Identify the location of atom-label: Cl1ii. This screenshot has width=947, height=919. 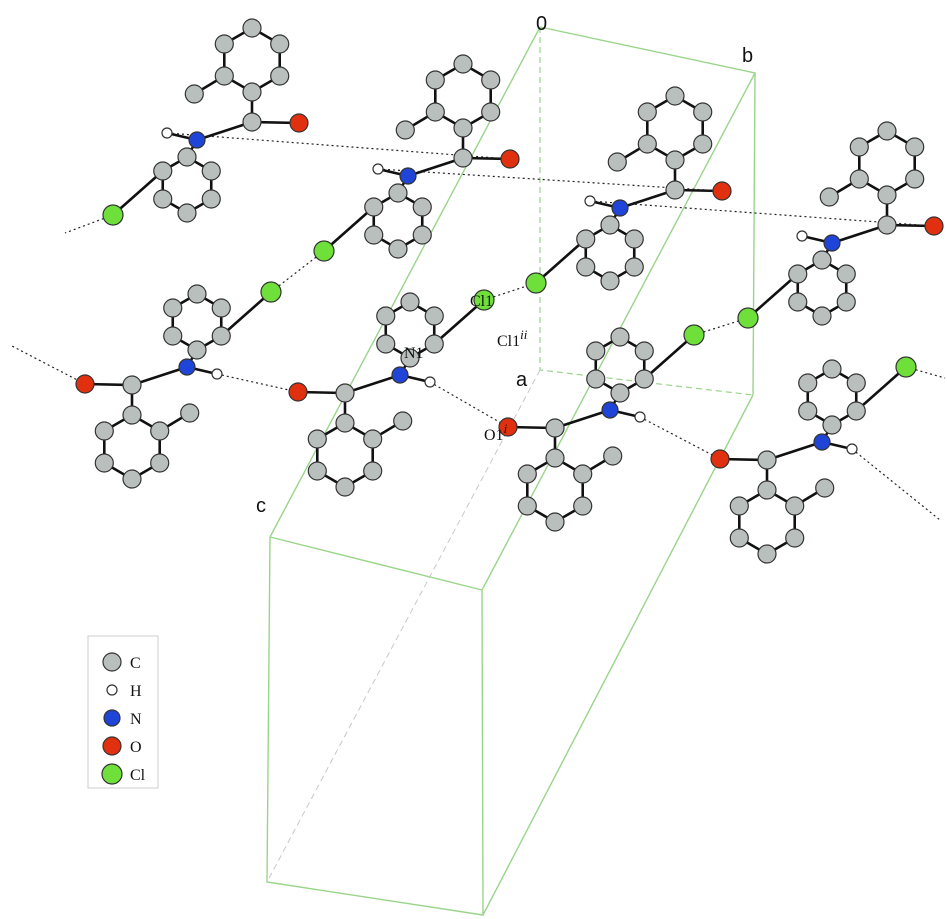
(512, 338).